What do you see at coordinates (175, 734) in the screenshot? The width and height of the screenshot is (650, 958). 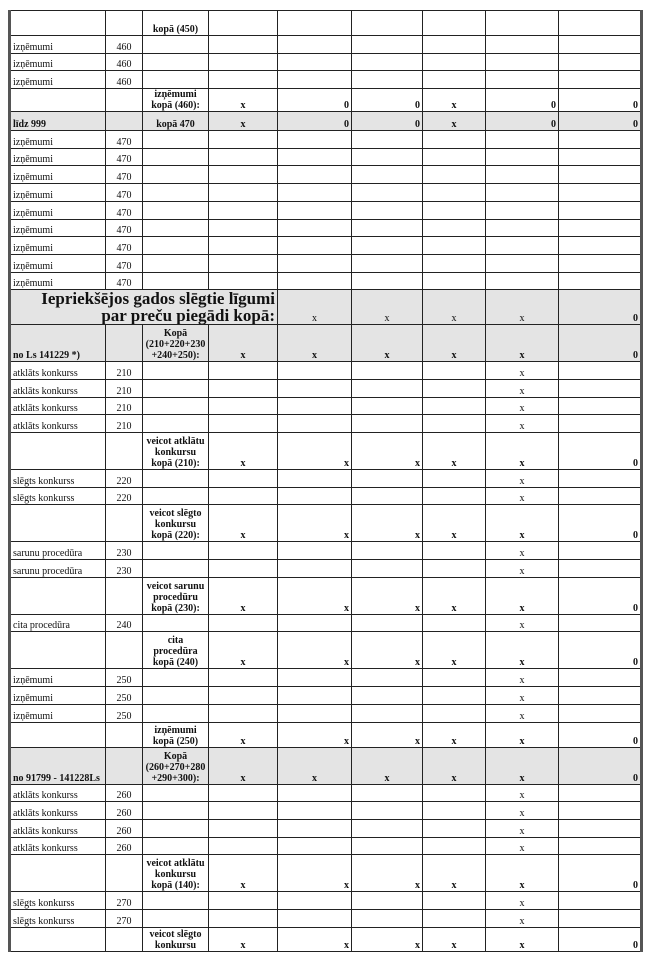 I see `table-cell: izņēmumi kopā (250)` at bounding box center [175, 734].